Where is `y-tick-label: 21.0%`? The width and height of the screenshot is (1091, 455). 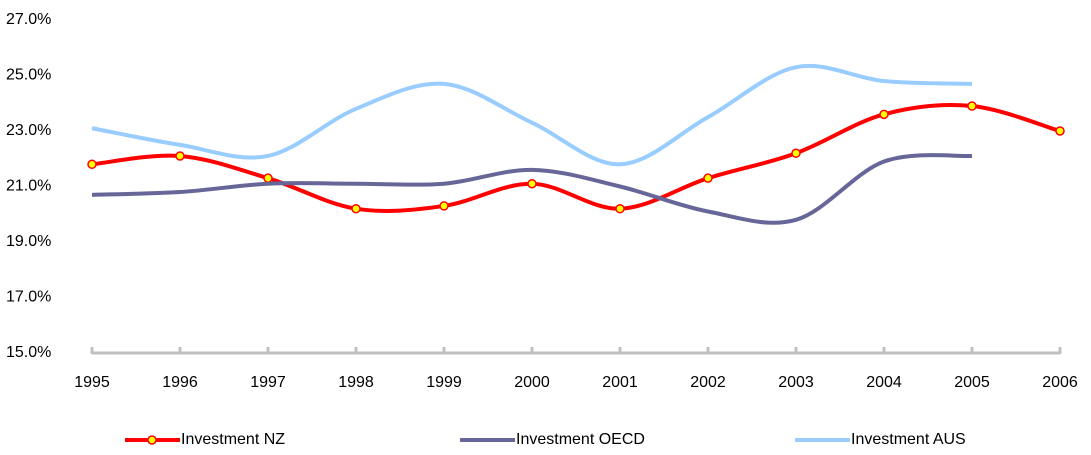 y-tick-label: 21.0% is located at coordinates (28, 186).